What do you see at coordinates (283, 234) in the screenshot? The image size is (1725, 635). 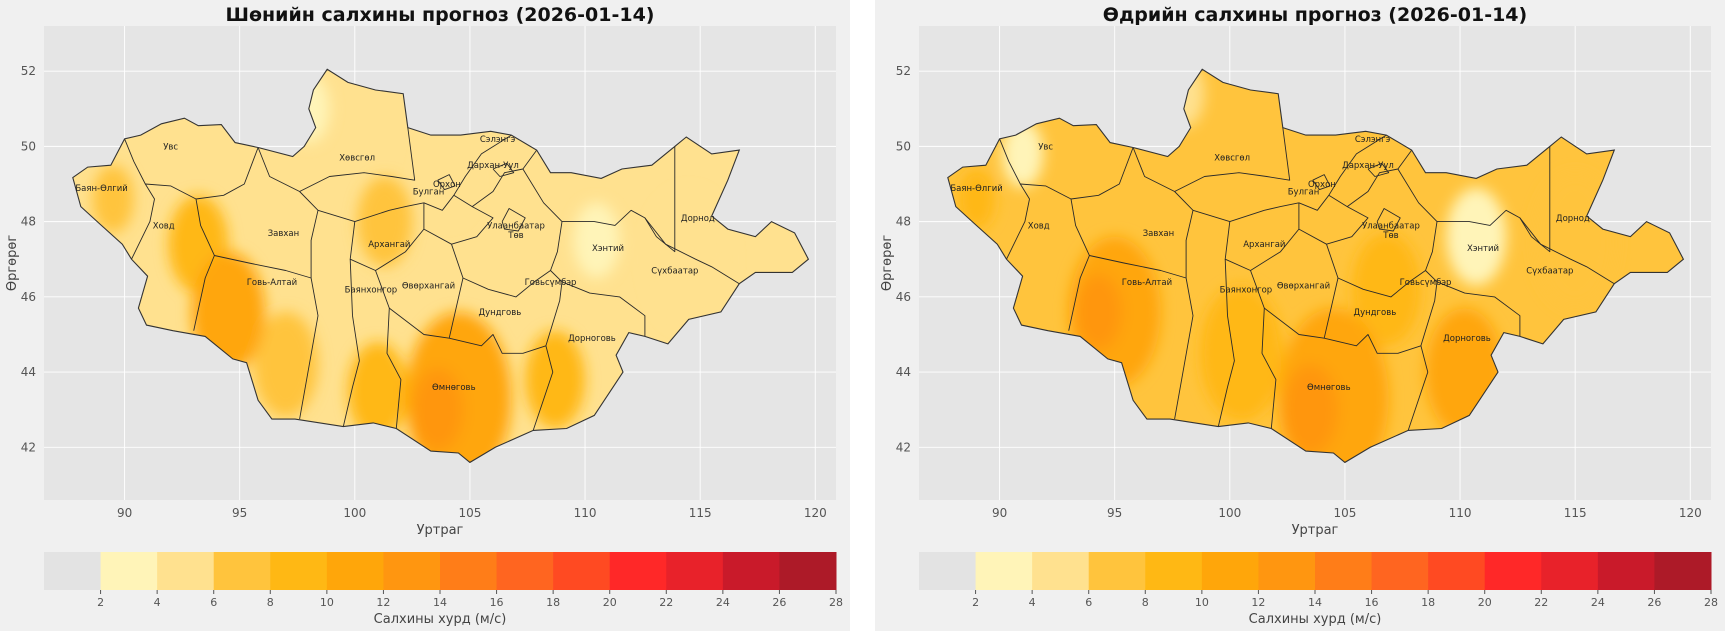 I see `province-label: Завхан` at bounding box center [283, 234].